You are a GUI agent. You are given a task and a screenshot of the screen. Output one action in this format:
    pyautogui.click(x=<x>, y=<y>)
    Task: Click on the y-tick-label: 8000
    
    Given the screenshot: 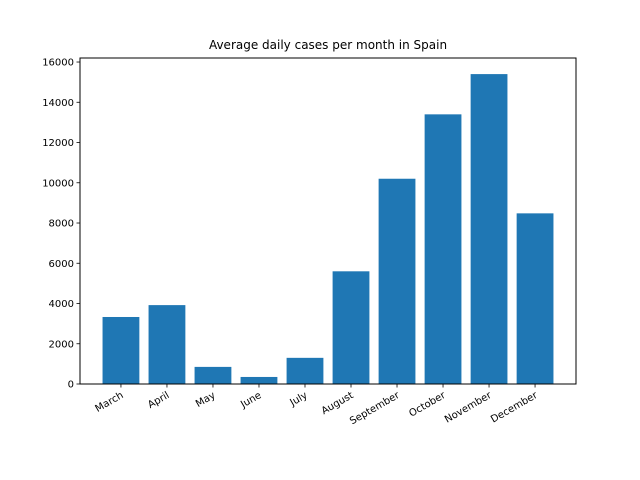 What is the action you would take?
    pyautogui.click(x=61, y=224)
    